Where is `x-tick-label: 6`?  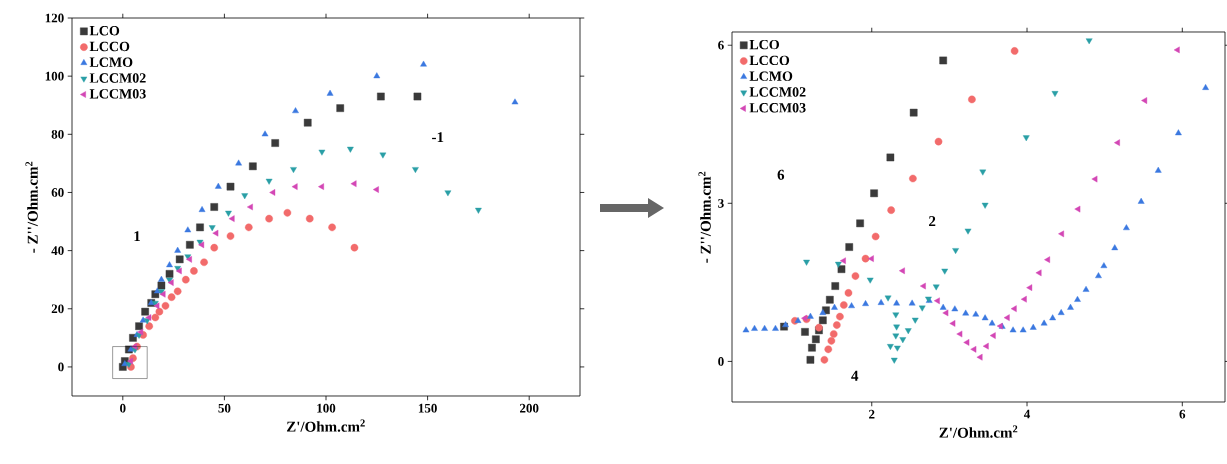 x-tick-label: 6 is located at coordinates (1182, 414).